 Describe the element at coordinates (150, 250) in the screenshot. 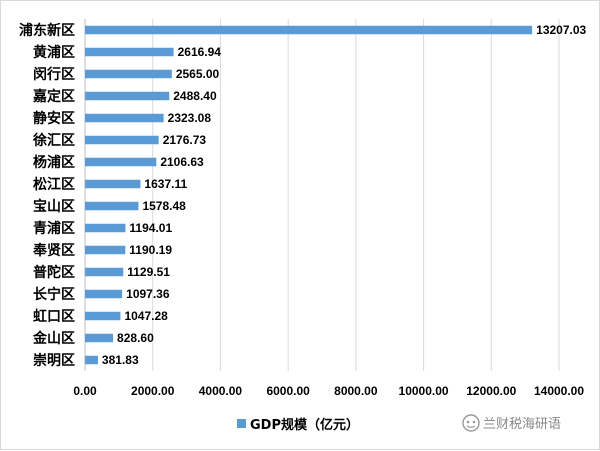

I see `value-label: 1190.19` at that location.